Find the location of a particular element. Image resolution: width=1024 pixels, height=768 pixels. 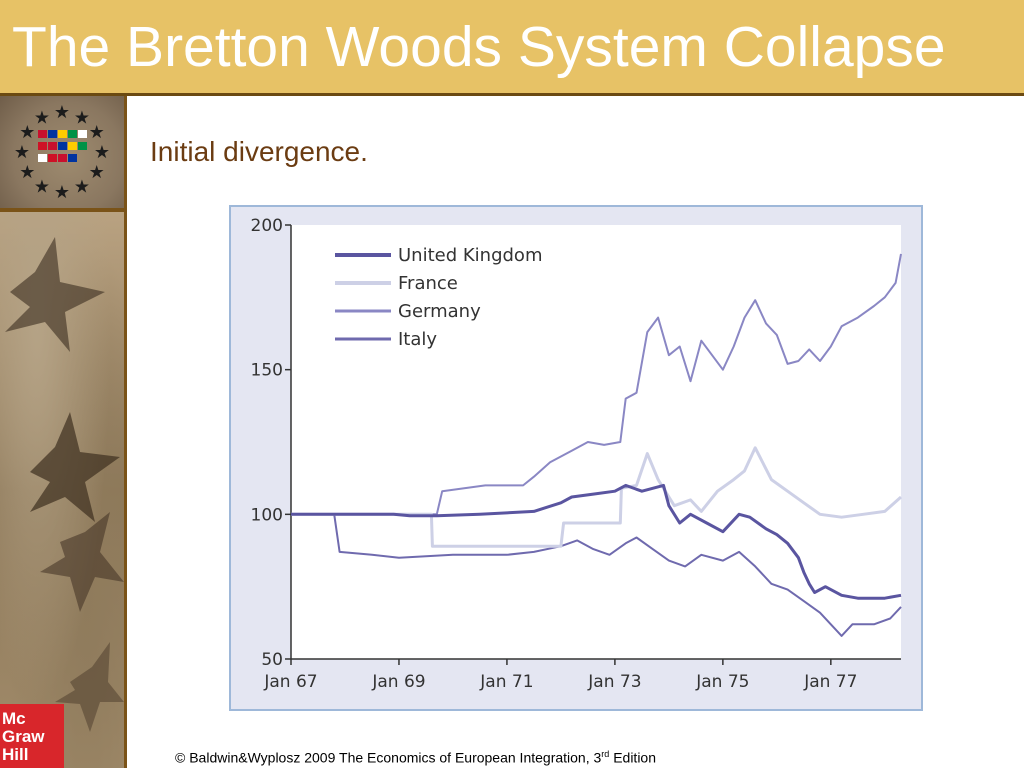

mcgraw-hill-logo: Mc Graw Hill is located at coordinates (32, 736).